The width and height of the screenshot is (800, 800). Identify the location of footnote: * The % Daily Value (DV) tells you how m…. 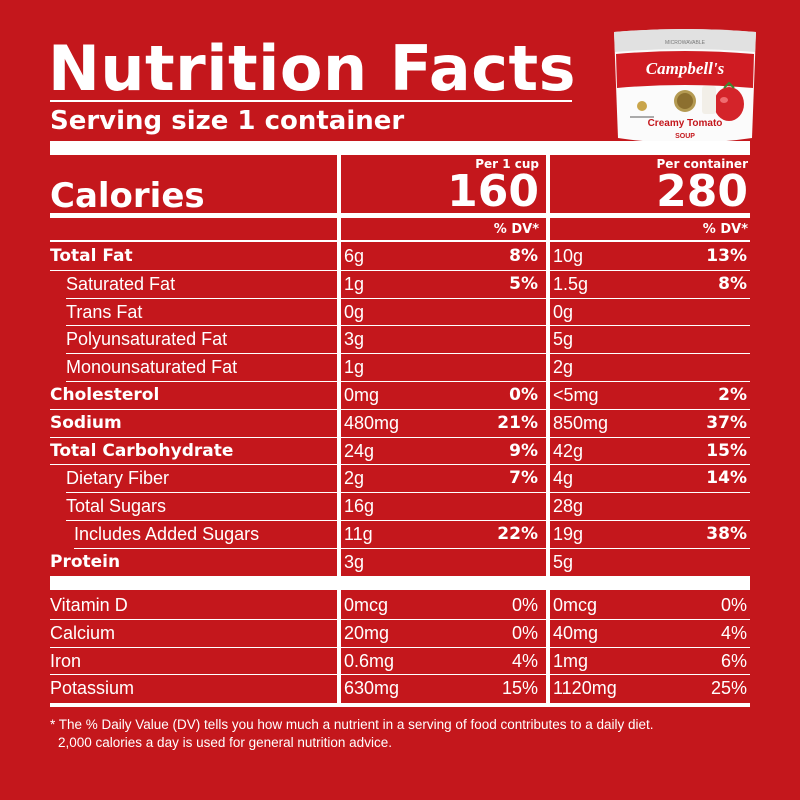
(400, 734).